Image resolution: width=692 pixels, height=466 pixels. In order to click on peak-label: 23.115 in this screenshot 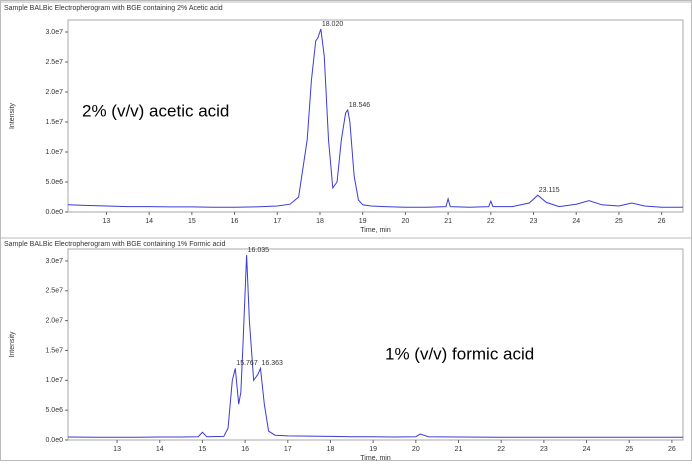, I will do `click(549, 190)`.